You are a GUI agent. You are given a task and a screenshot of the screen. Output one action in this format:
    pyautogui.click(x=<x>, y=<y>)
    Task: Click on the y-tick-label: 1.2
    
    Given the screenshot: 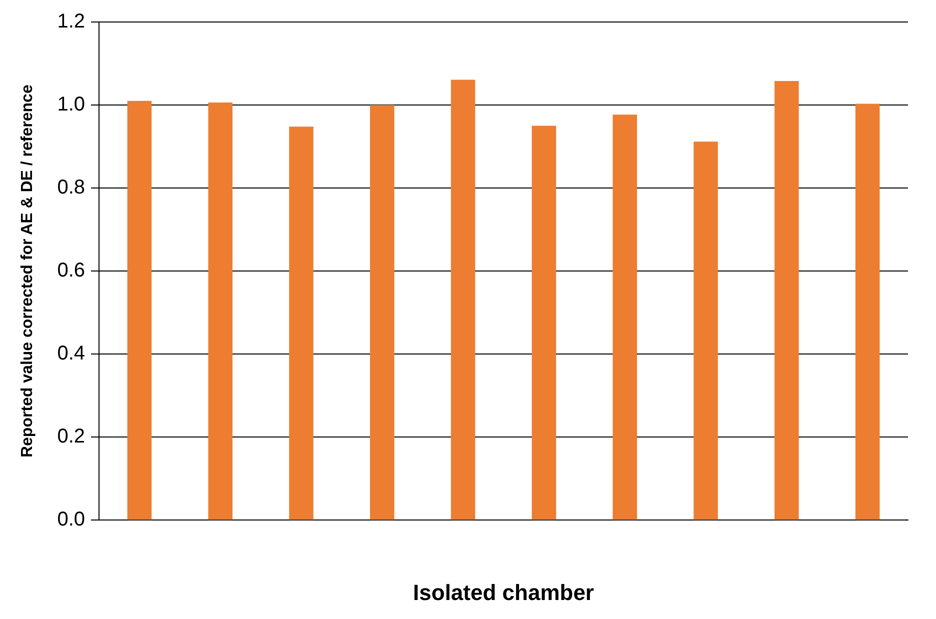 What is the action you would take?
    pyautogui.click(x=71, y=21)
    